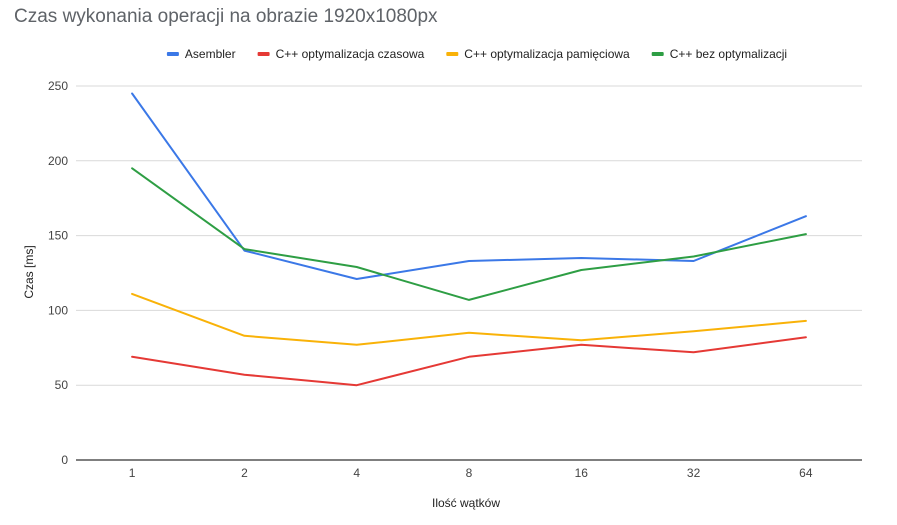 This screenshot has width=897, height=525. What do you see at coordinates (547, 54) in the screenshot?
I see `legend-label: C++ optymalizacja pamięciowa` at bounding box center [547, 54].